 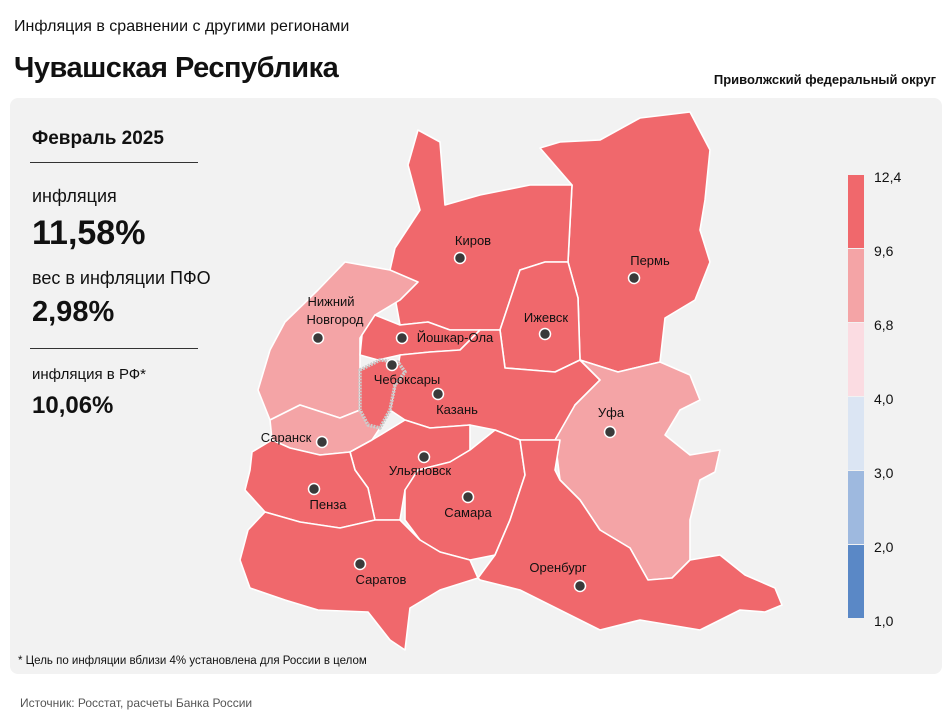 I want to click on region-penza, so click(x=310, y=484).